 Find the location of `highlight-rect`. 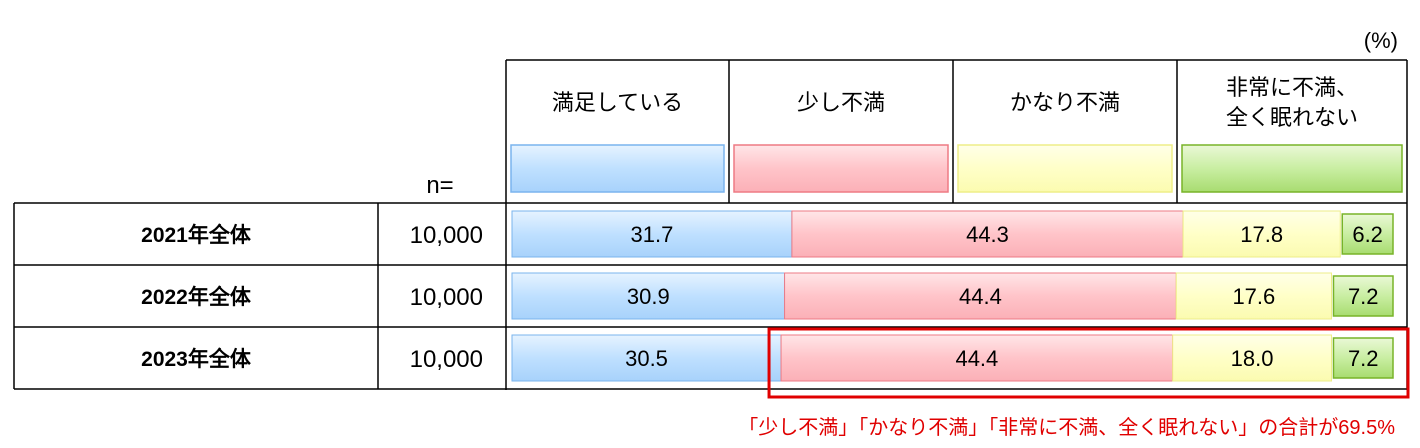

highlight-rect is located at coordinates (1088, 363).